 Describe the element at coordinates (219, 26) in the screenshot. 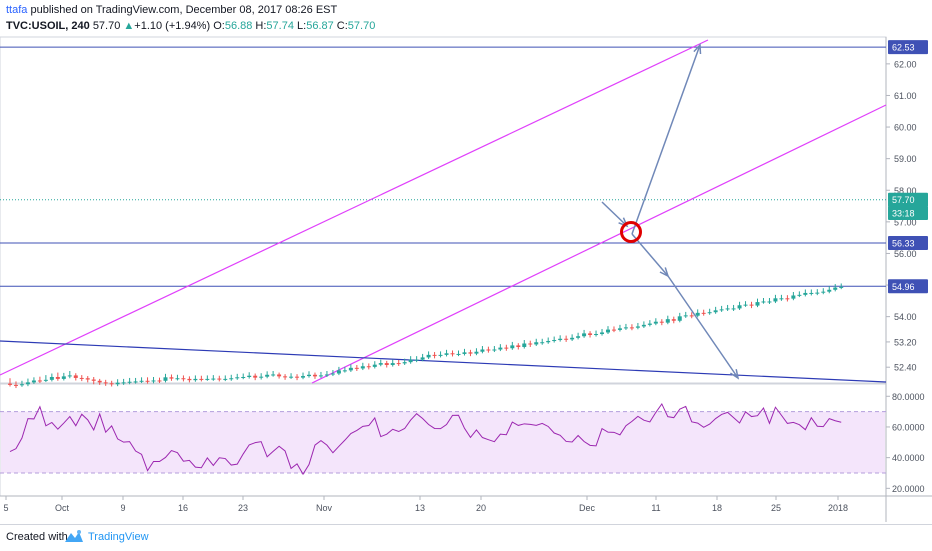

I see `open-label: O:` at that location.